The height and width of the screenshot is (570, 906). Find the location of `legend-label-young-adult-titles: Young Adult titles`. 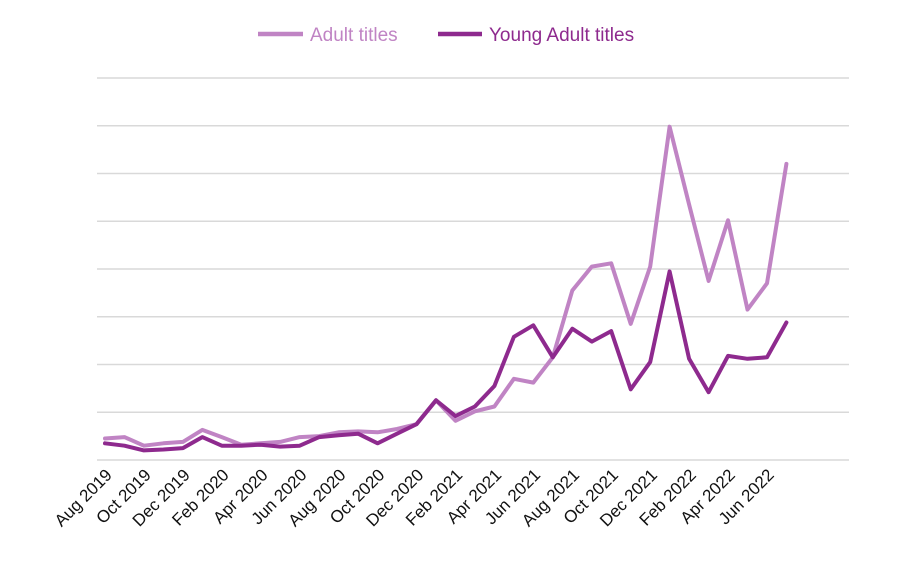

legend-label-young-adult-titles: Young Adult titles is located at coordinates (561, 35).